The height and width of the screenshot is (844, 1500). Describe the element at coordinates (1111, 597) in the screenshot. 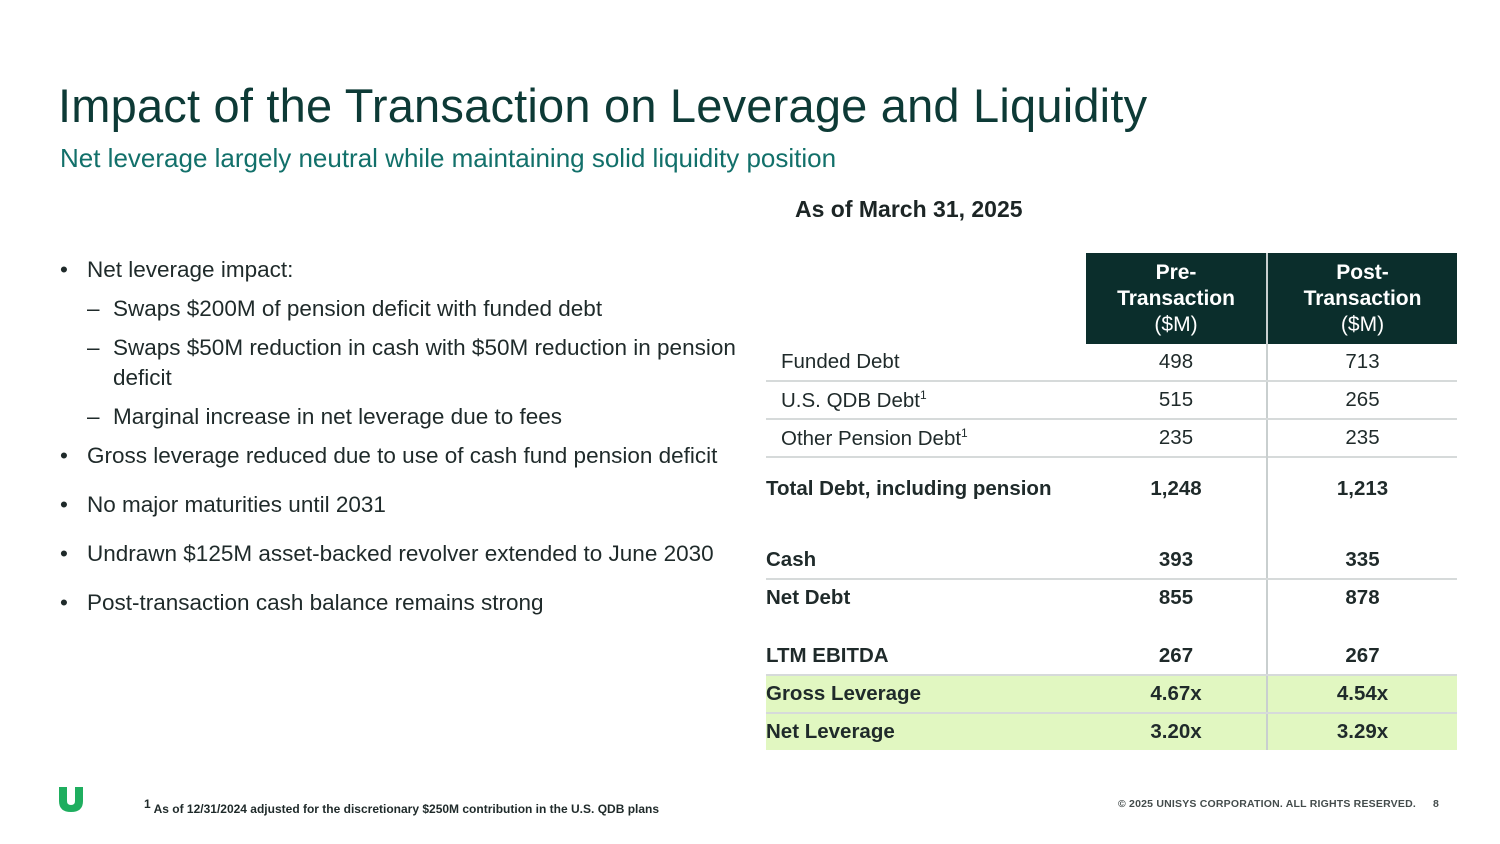

I see `table-row: Net Debt 855 878` at that location.